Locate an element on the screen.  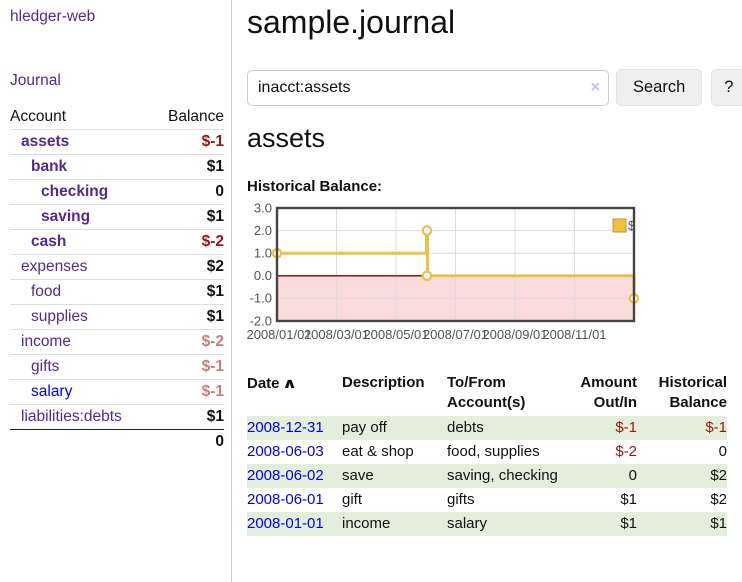
transaction-date-link: 2008-06-02 is located at coordinates (285, 475).